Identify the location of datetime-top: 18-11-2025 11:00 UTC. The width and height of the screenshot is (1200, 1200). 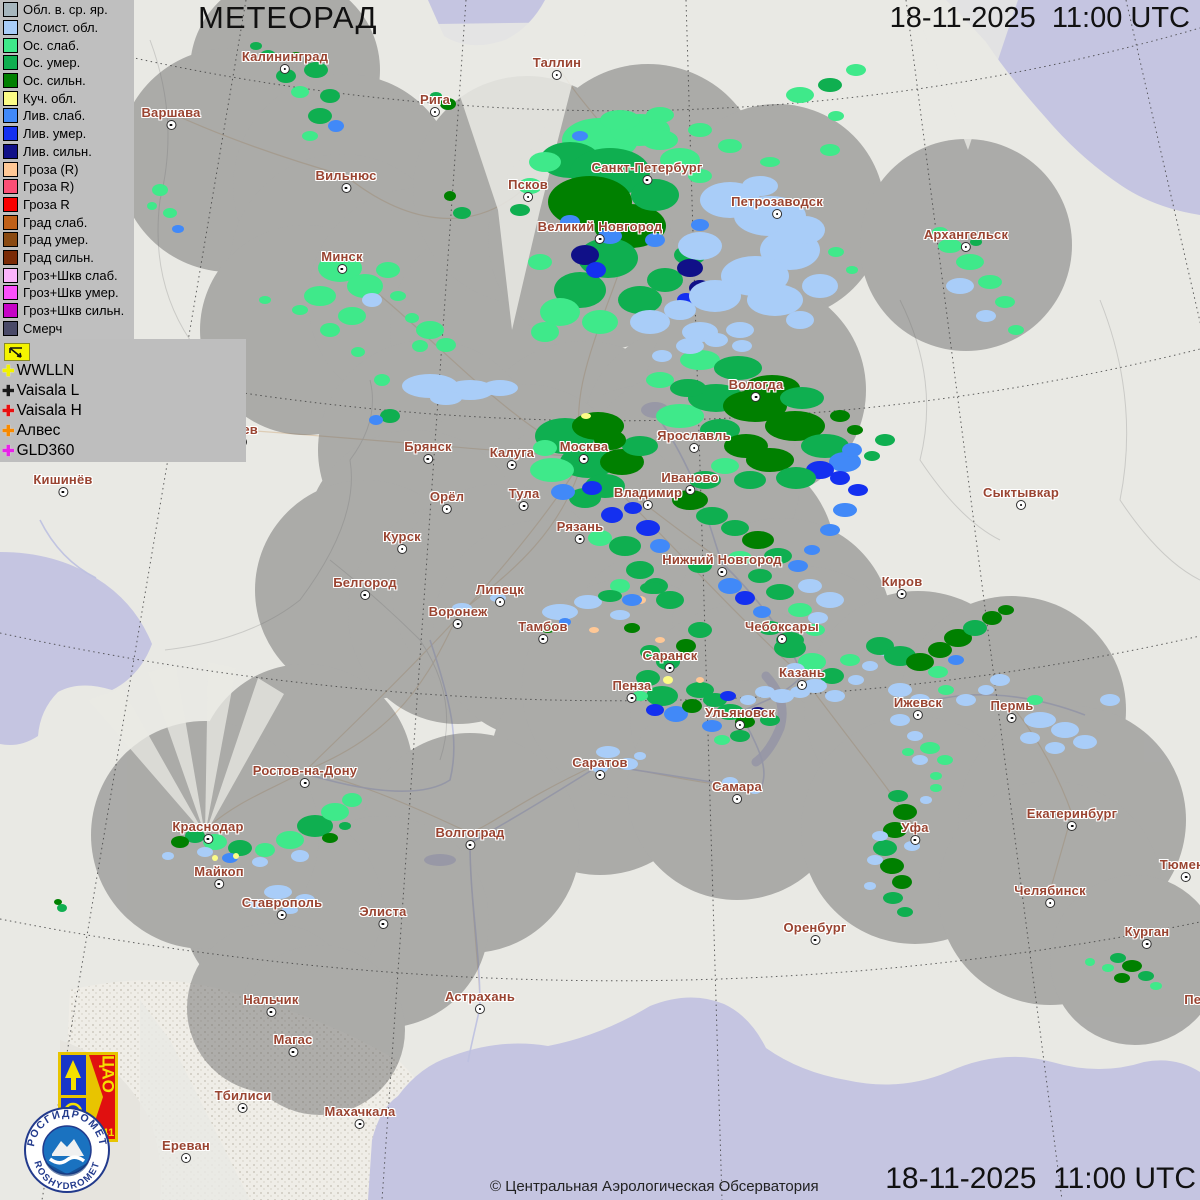
(1039, 18).